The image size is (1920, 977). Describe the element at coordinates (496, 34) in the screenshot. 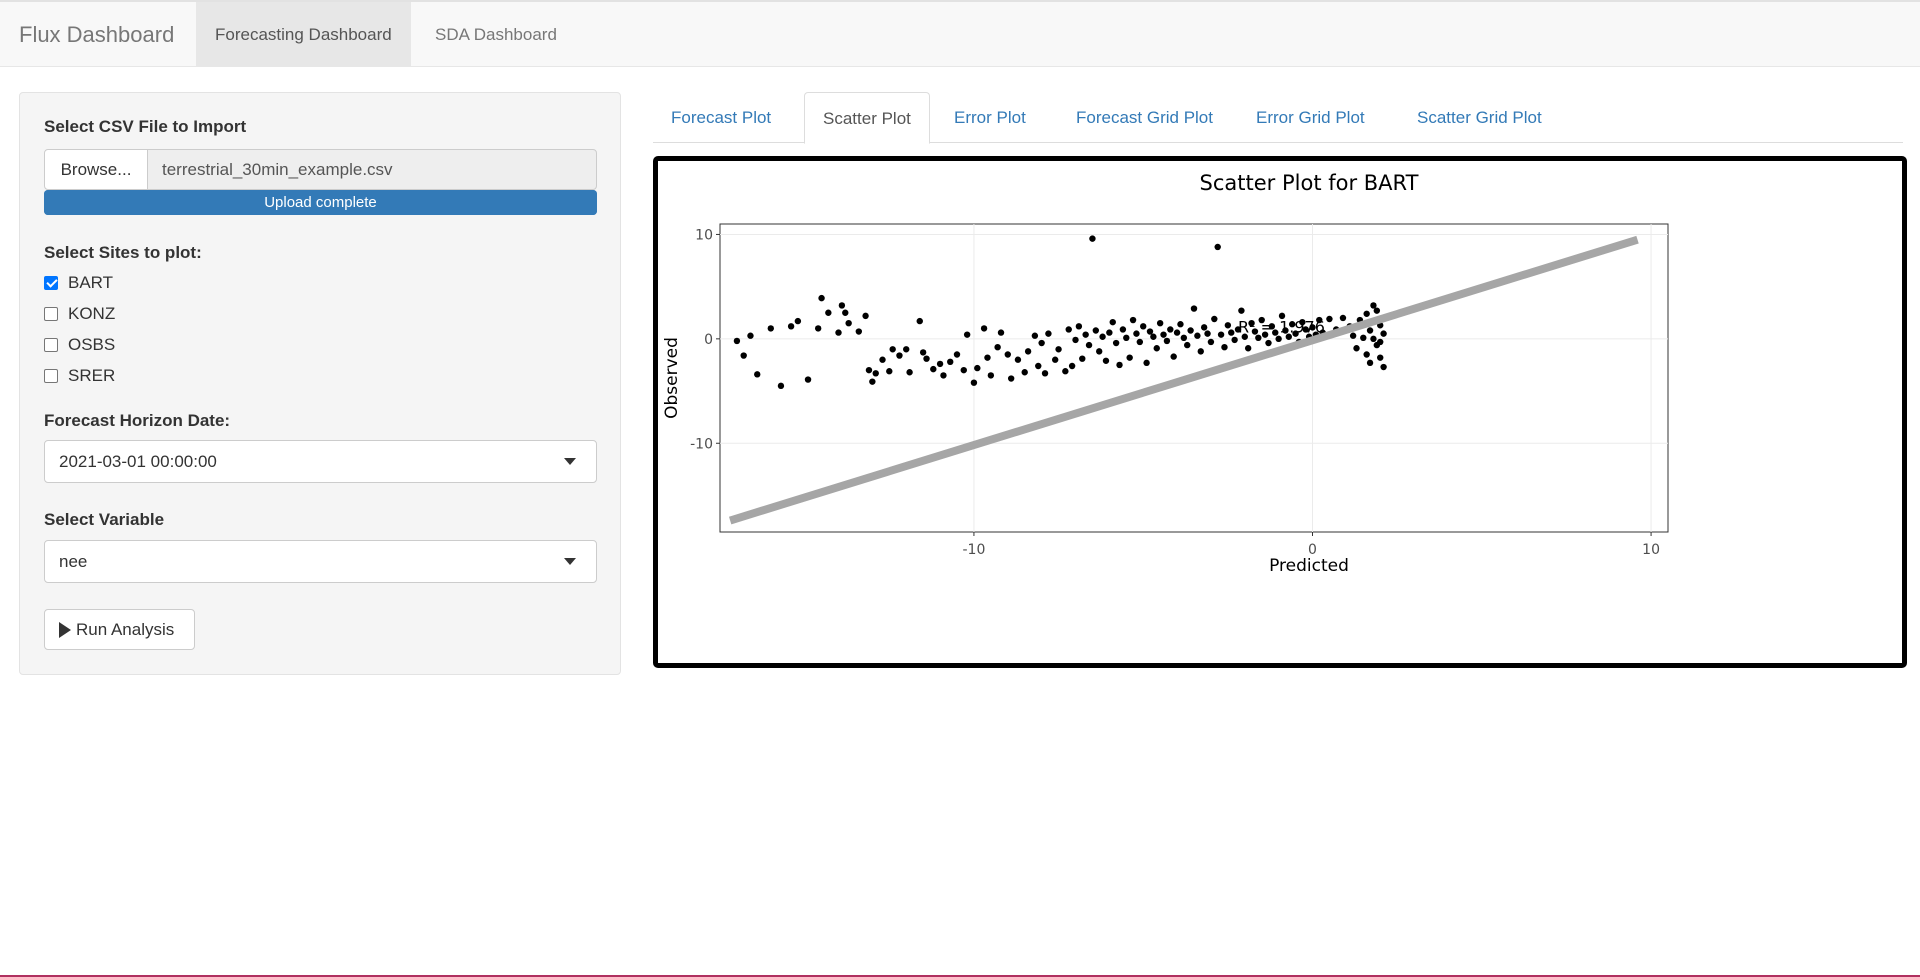

I see `nav-sda-dashboard: SDA Dashboard` at that location.